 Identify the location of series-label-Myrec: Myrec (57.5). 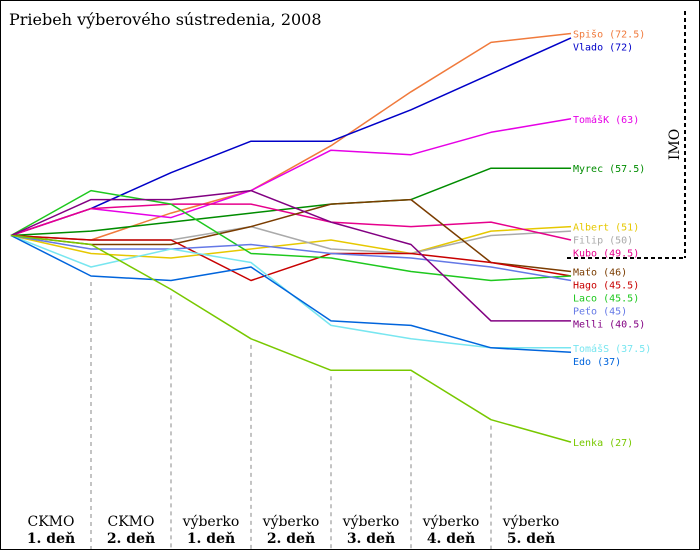
(609, 169).